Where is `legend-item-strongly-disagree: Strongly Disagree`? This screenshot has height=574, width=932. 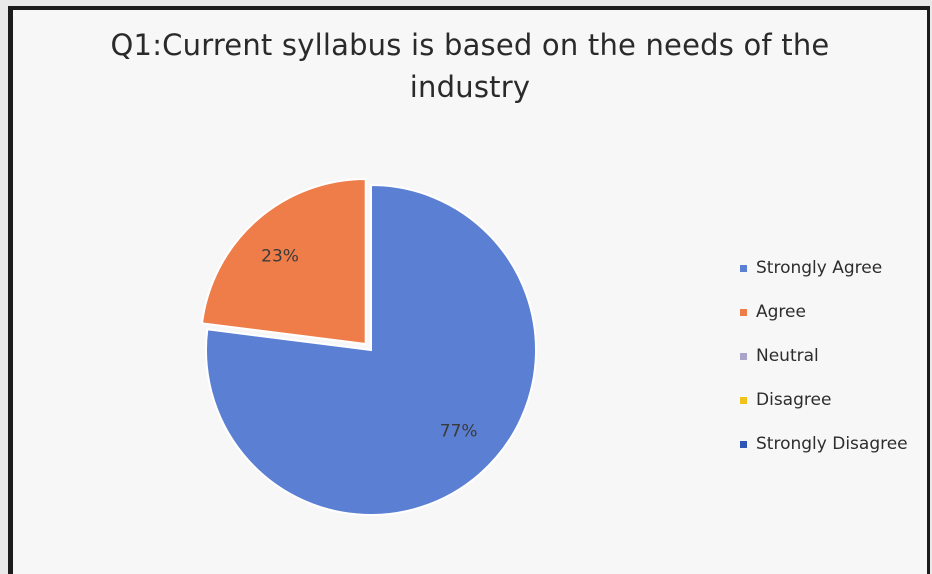
legend-item-strongly-disagree: Strongly Disagree is located at coordinates (824, 444).